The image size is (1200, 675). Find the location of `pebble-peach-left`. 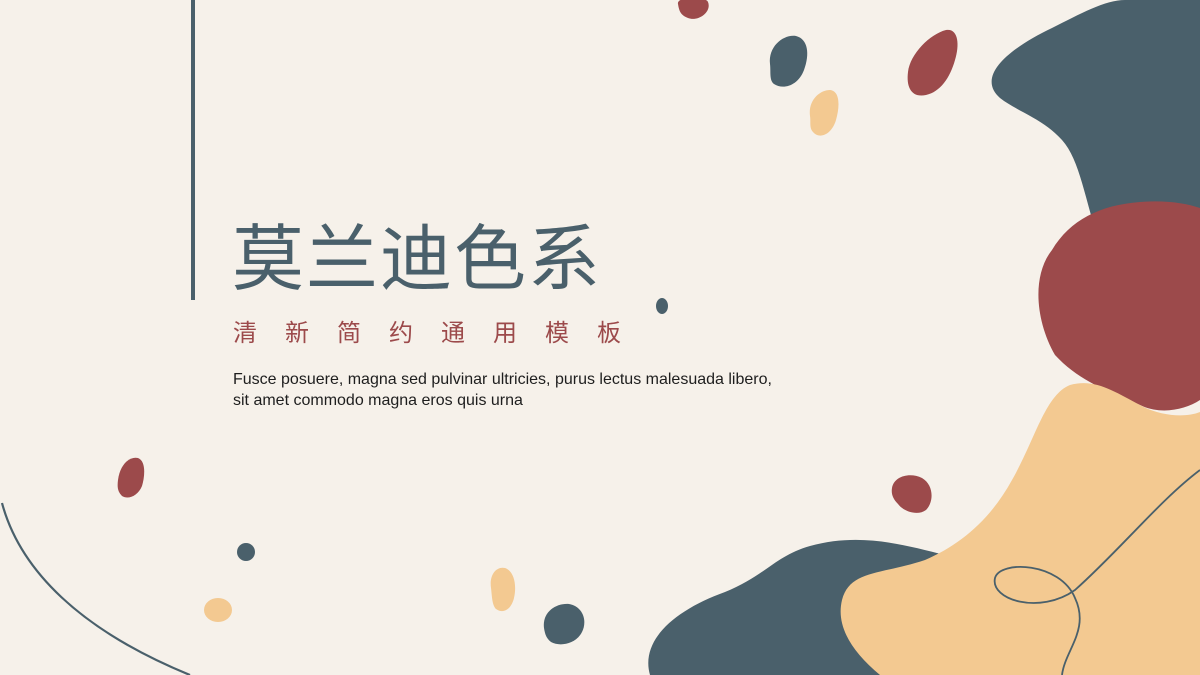

pebble-peach-left is located at coordinates (218, 610).